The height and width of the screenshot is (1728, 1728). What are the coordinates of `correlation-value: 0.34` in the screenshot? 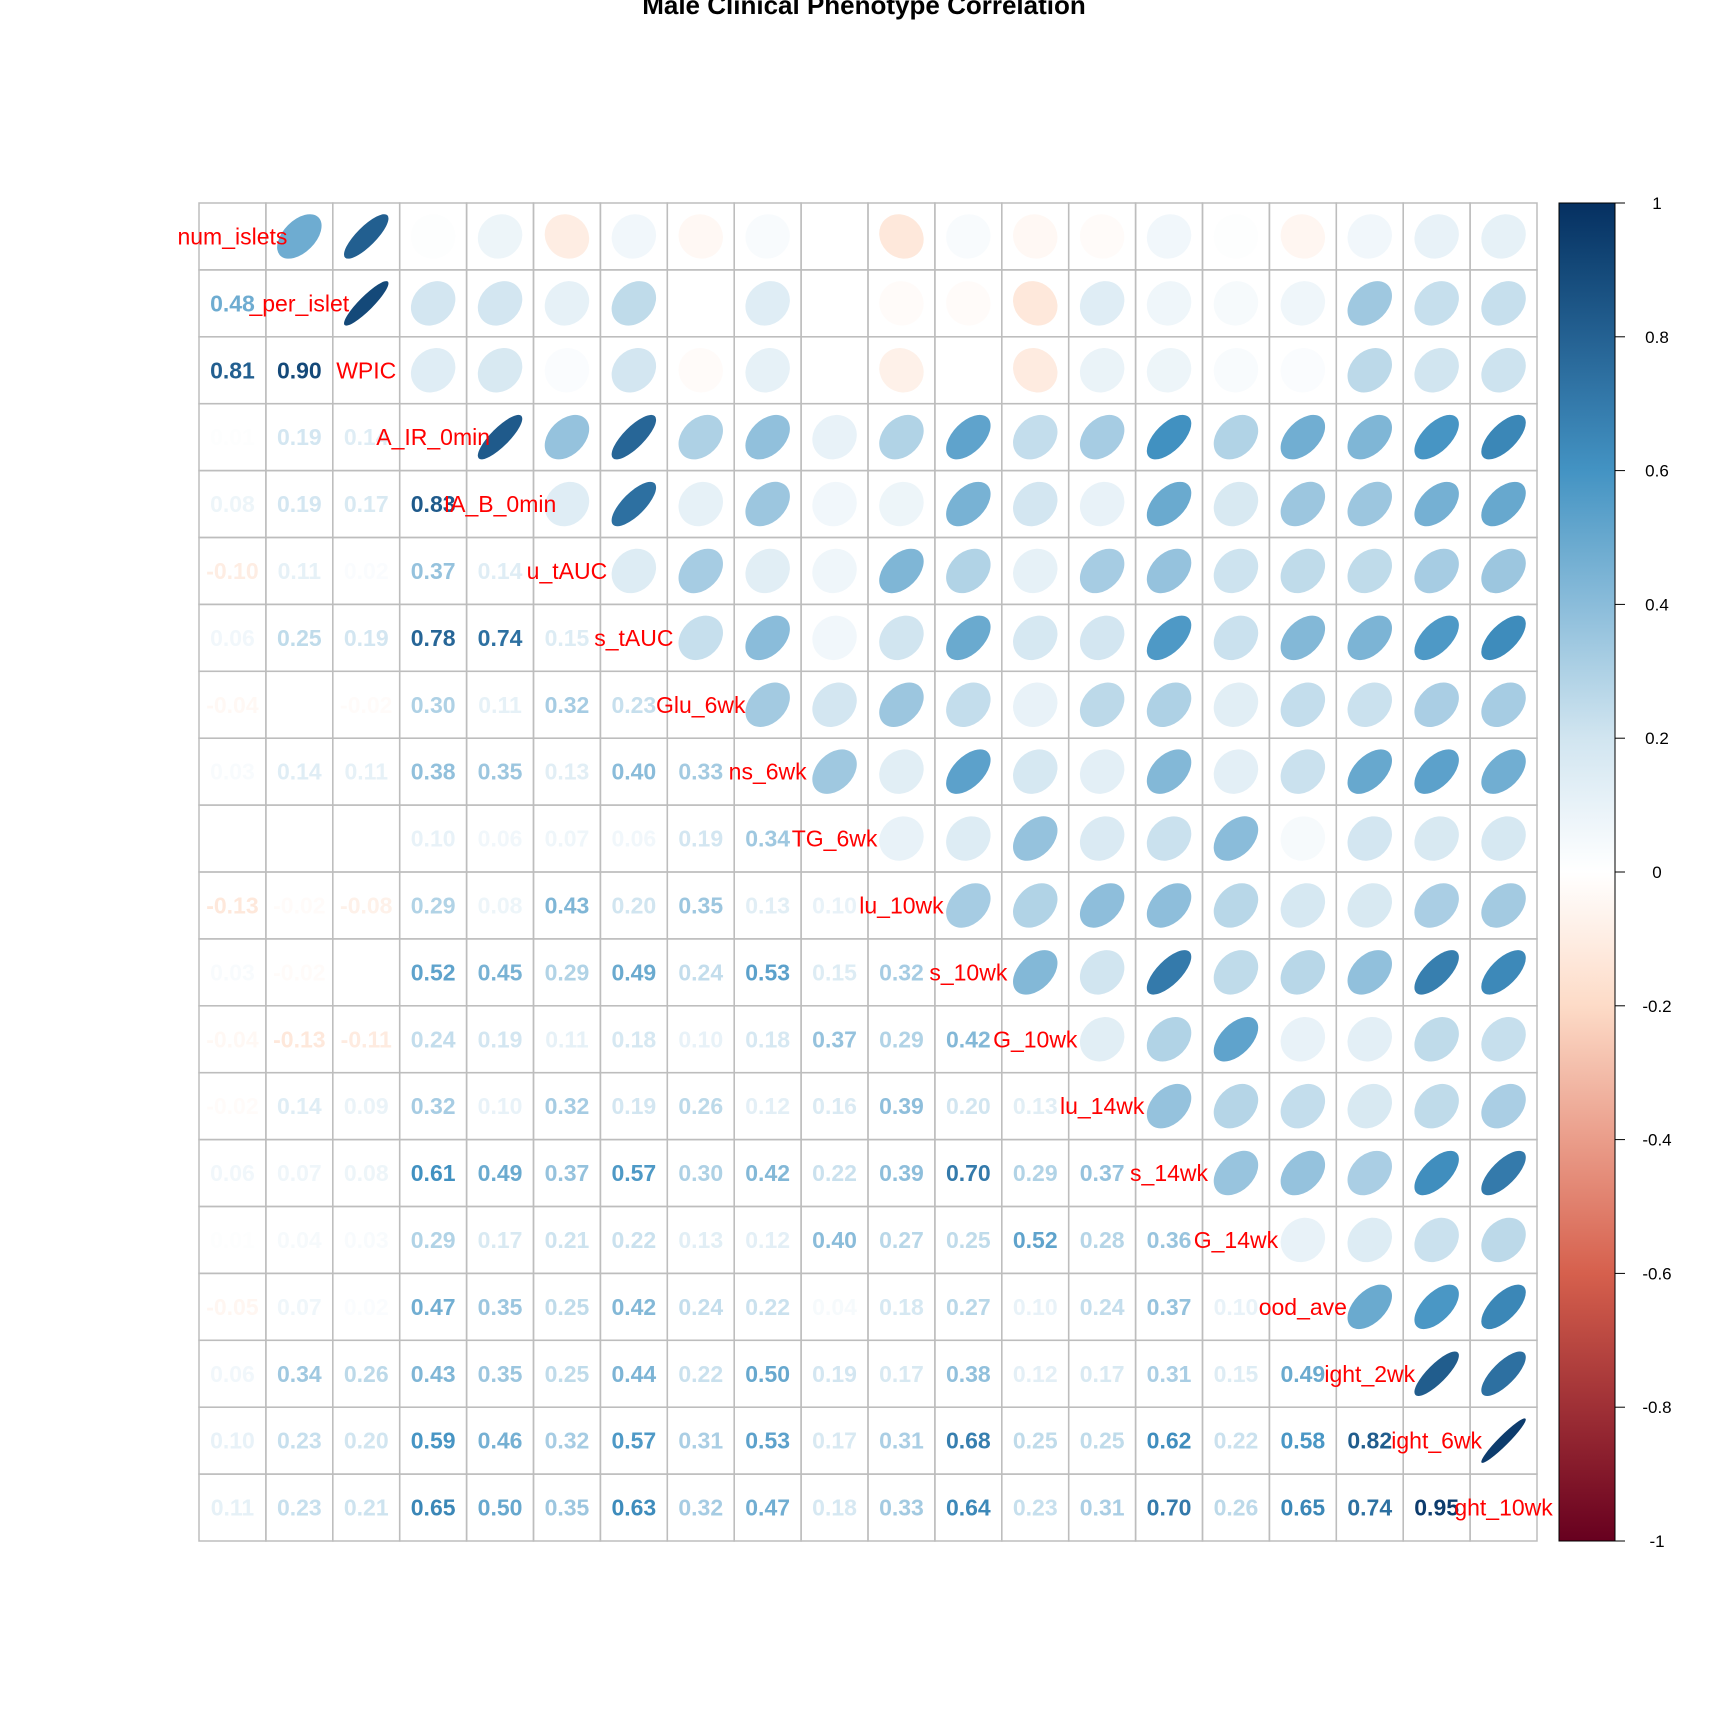 It's located at (299, 1374).